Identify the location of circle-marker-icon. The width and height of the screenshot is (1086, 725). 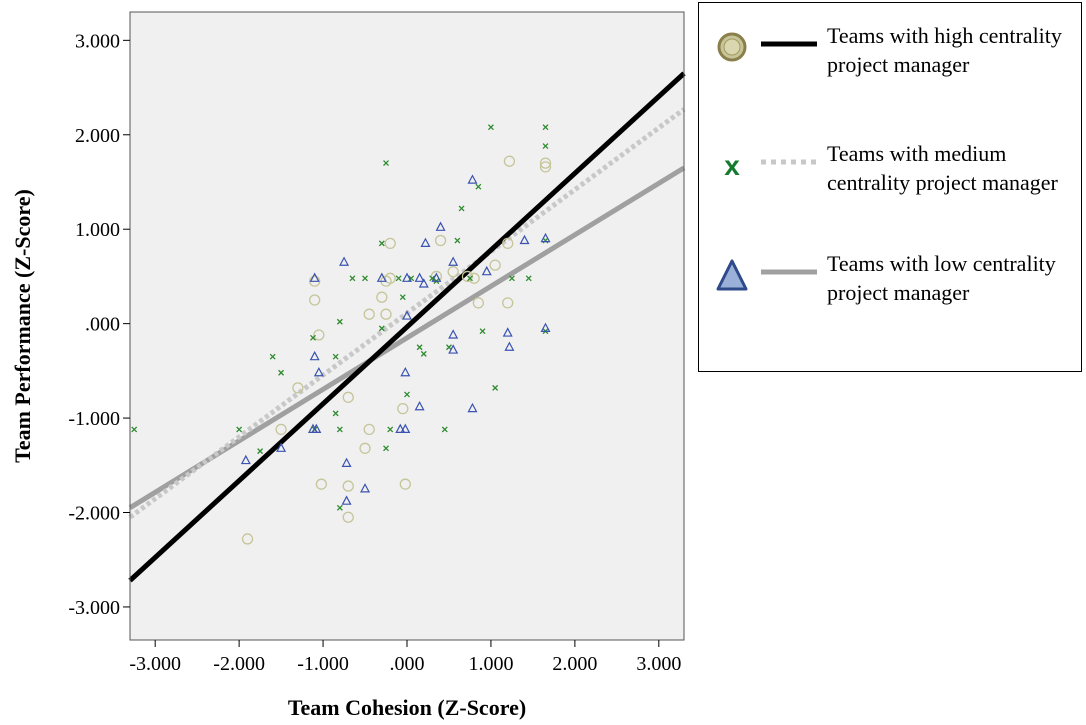
(732, 47).